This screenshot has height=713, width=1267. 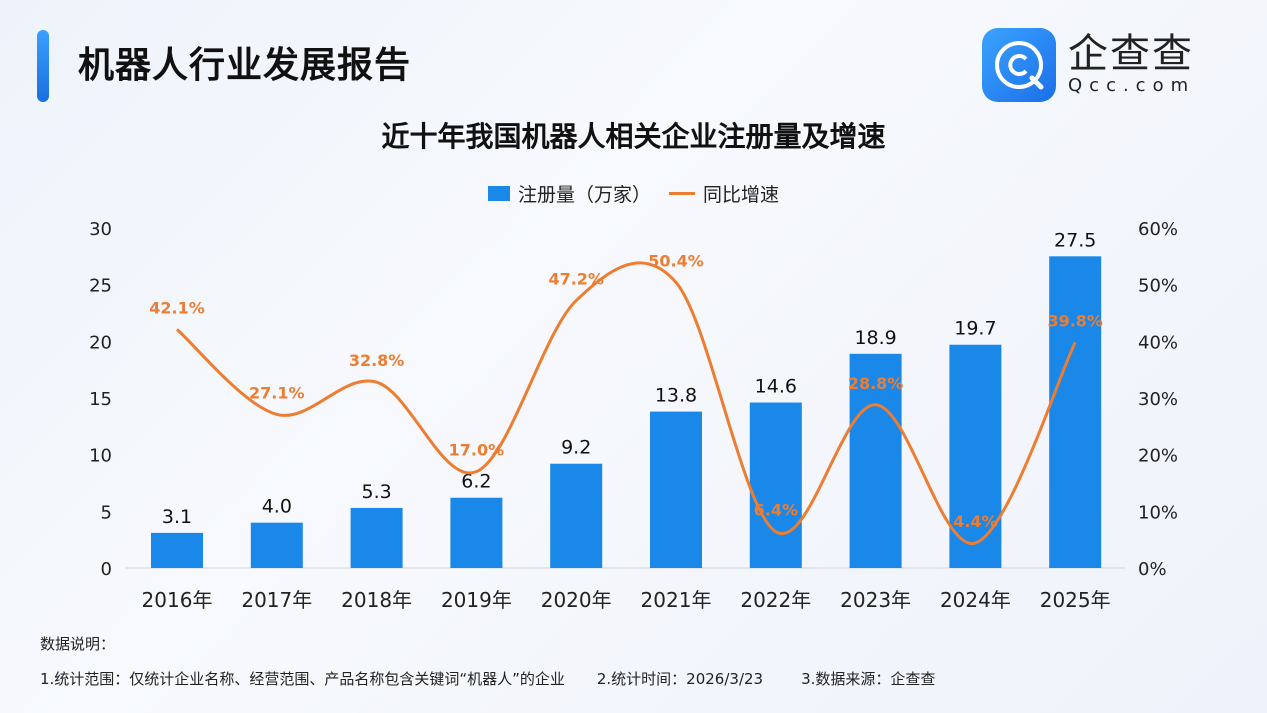 I want to click on x-tick-label: 2020年, so click(x=576, y=600).